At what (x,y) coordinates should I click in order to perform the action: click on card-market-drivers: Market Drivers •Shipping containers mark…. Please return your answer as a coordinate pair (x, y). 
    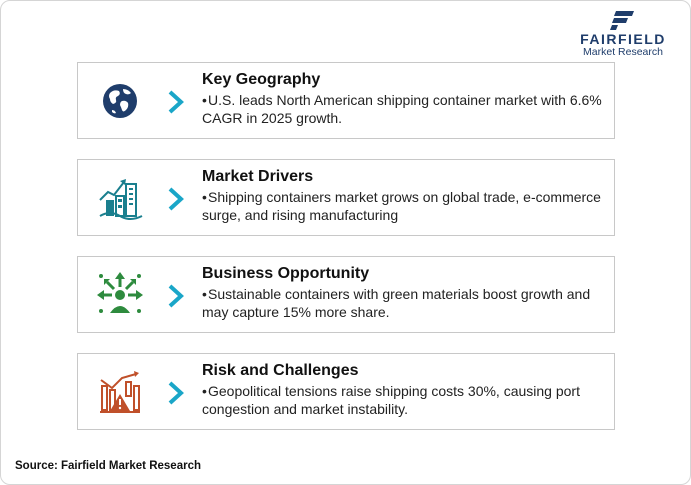
    Looking at the image, I should click on (346, 197).